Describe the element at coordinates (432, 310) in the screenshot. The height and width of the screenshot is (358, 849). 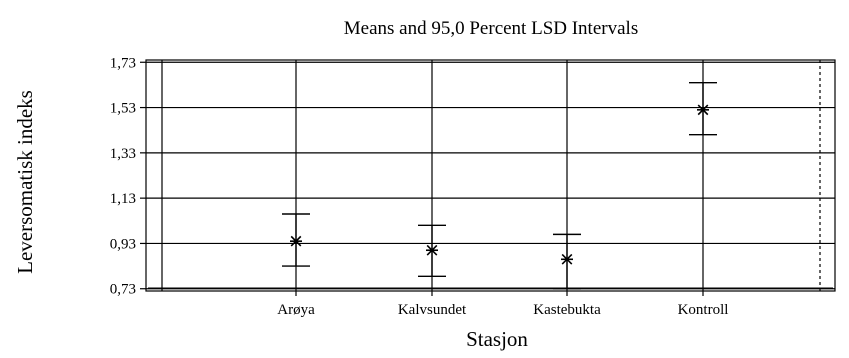
I see `x-tick-label: Kalvsundet` at that location.